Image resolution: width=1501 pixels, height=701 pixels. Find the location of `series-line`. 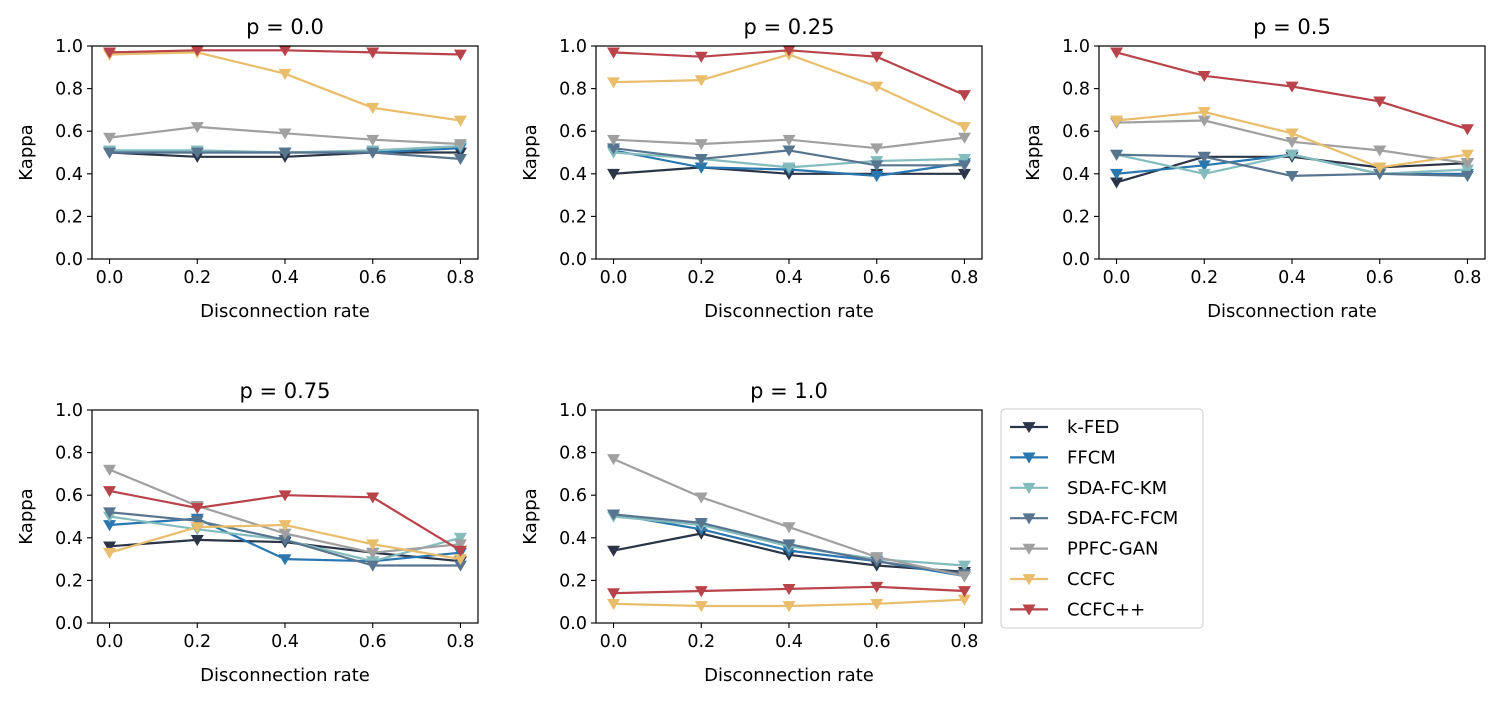

series-line is located at coordinates (789, 90).